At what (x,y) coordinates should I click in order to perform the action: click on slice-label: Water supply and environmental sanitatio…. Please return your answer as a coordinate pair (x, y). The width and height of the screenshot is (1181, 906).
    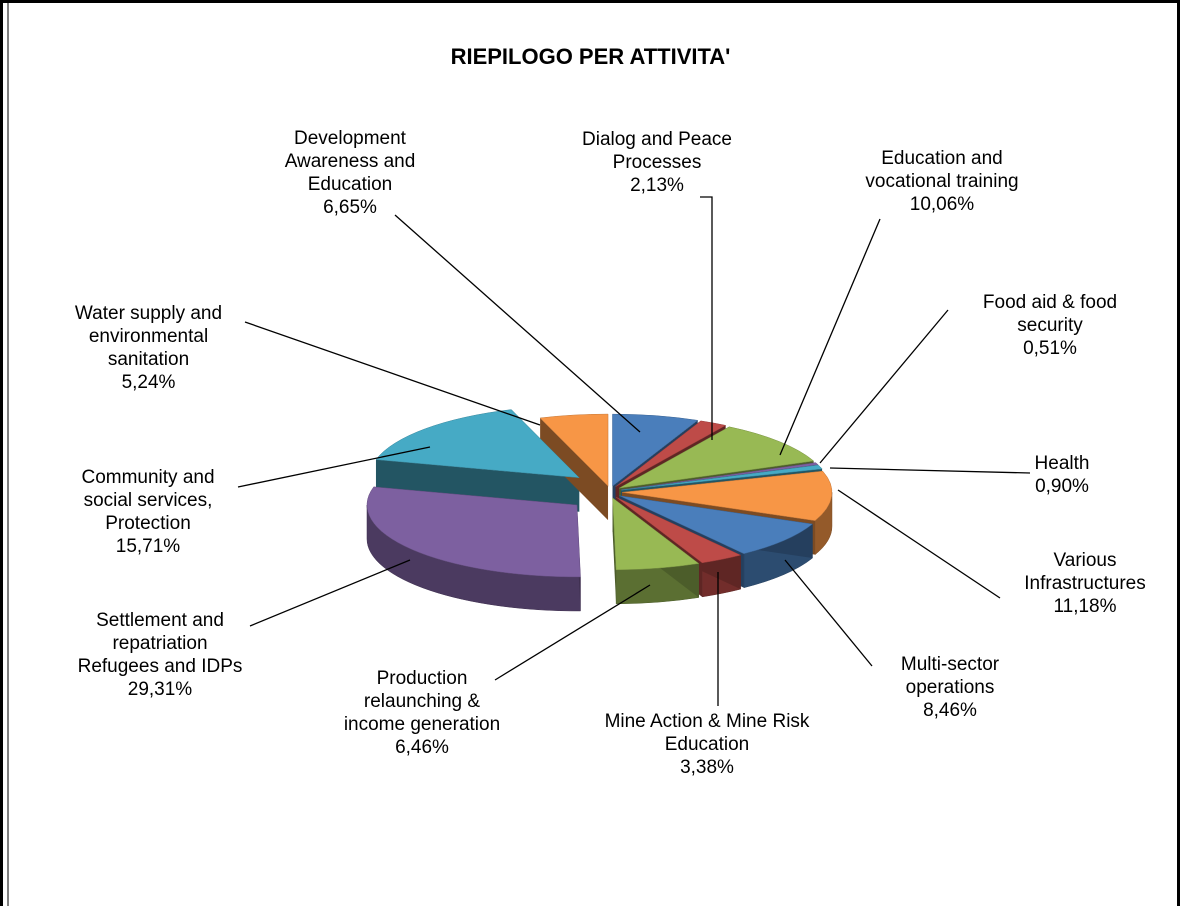
    Looking at the image, I should click on (148, 348).